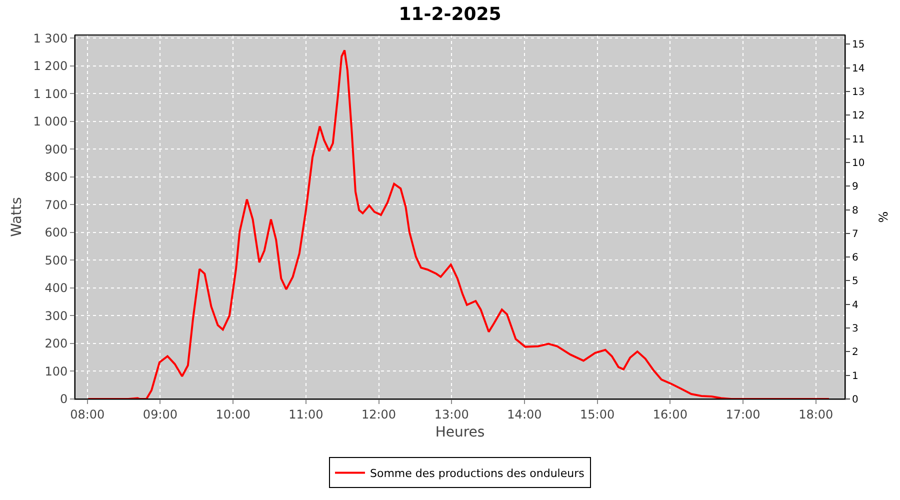  I want to click on legend-label: Somme des productions des onduleurs, so click(477, 473).